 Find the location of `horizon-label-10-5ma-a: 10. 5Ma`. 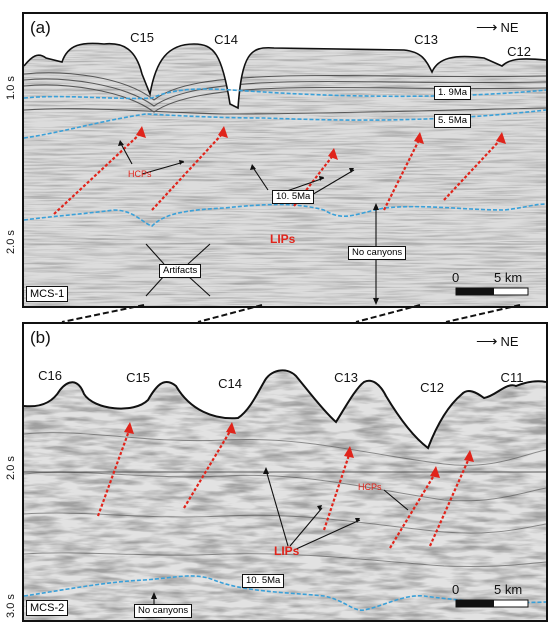

horizon-label-10-5ma-a: 10. 5Ma is located at coordinates (293, 197).